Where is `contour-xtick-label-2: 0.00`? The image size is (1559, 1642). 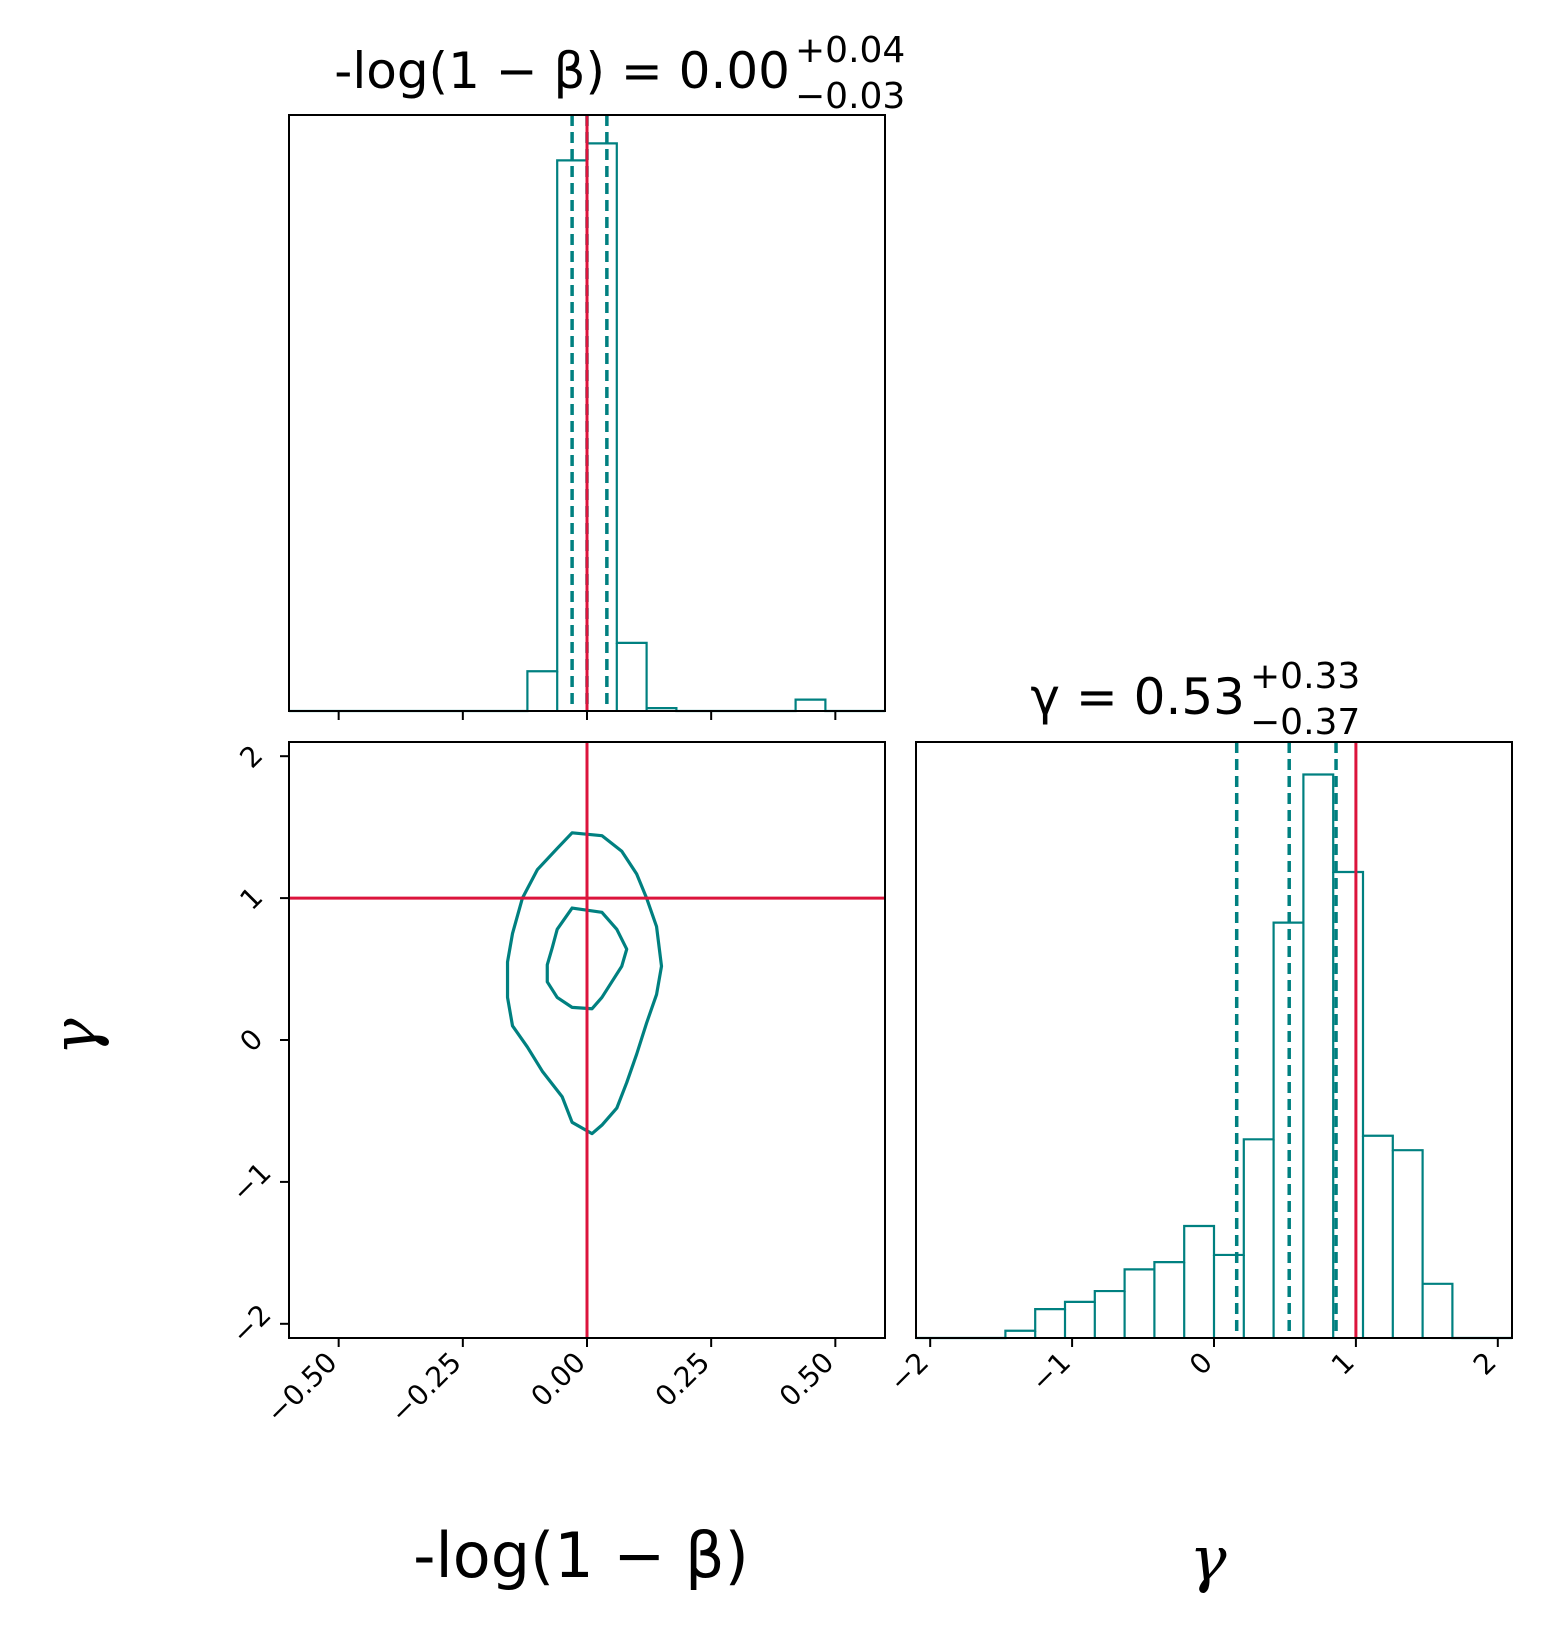
contour-xtick-label-2: 0.00 is located at coordinates (558, 1379).